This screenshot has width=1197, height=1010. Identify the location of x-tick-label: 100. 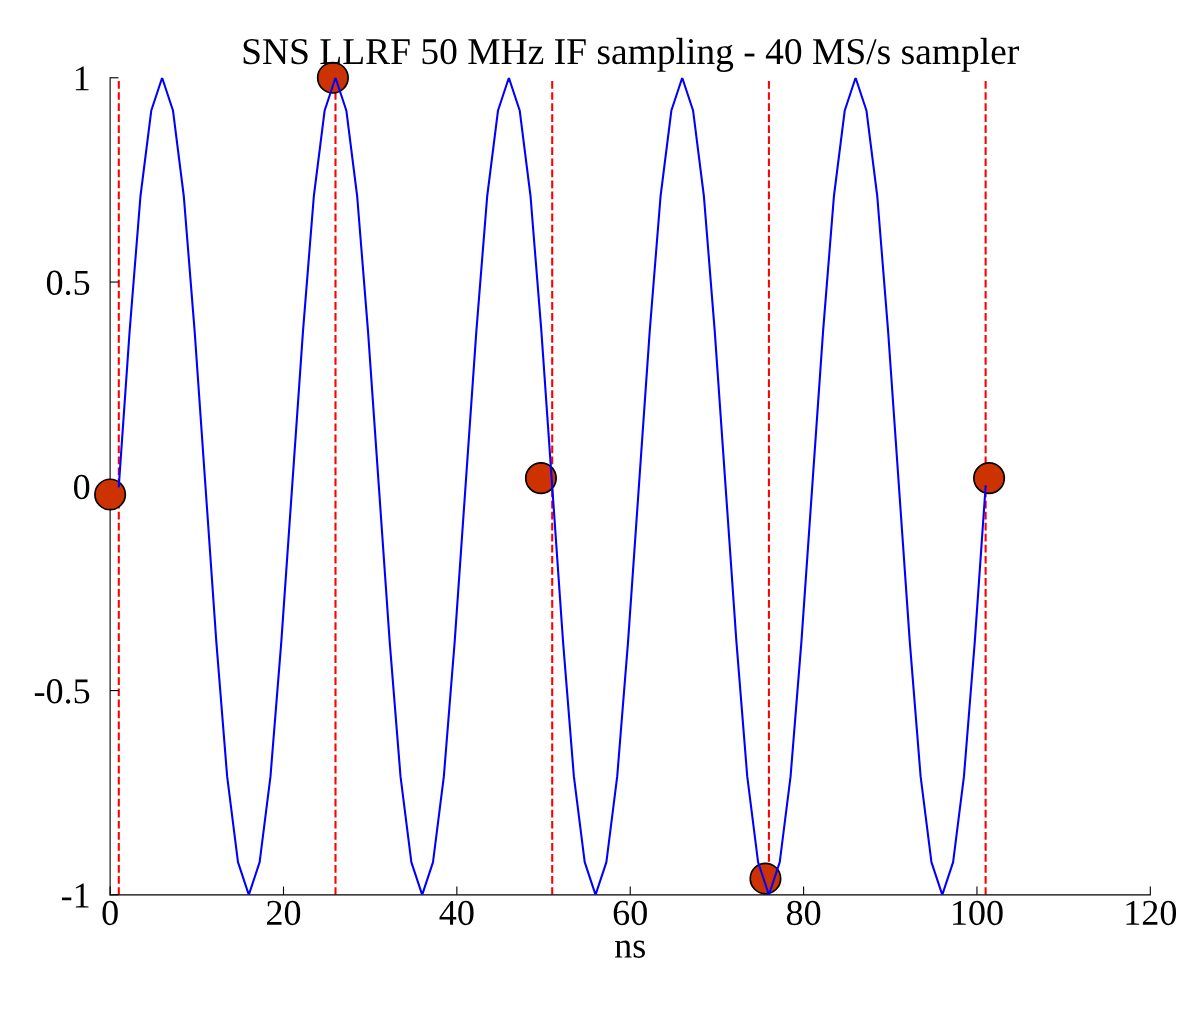
(978, 913).